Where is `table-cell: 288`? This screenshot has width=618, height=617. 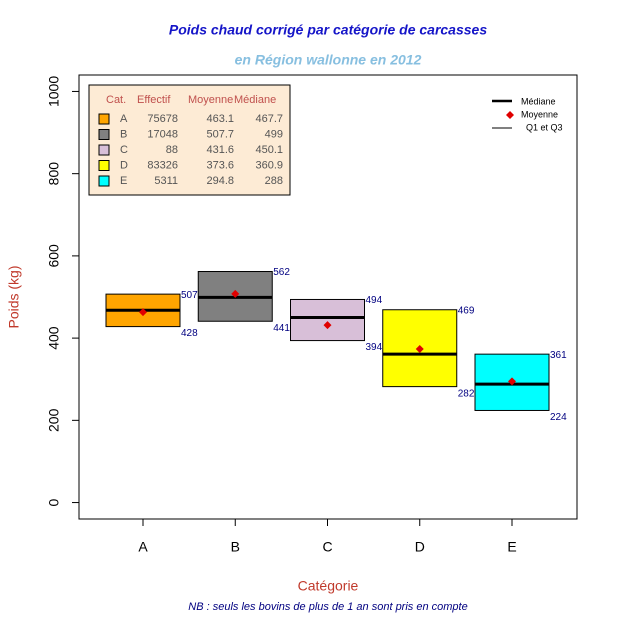
table-cell: 288 is located at coordinates (274, 181).